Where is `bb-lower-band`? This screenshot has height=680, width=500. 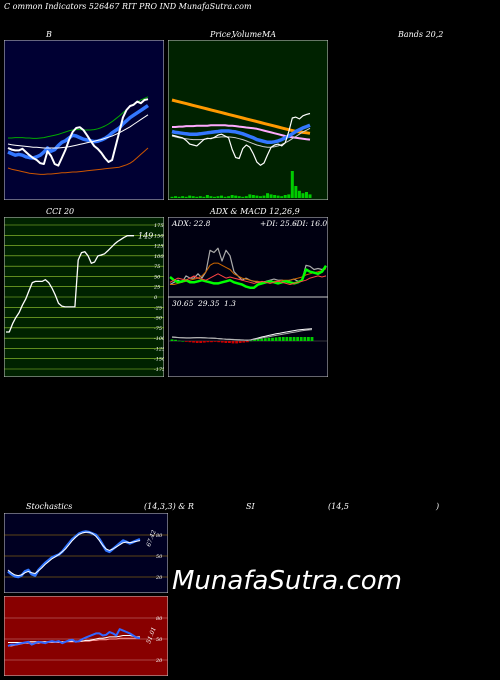 bb-lower-band is located at coordinates (78, 161).